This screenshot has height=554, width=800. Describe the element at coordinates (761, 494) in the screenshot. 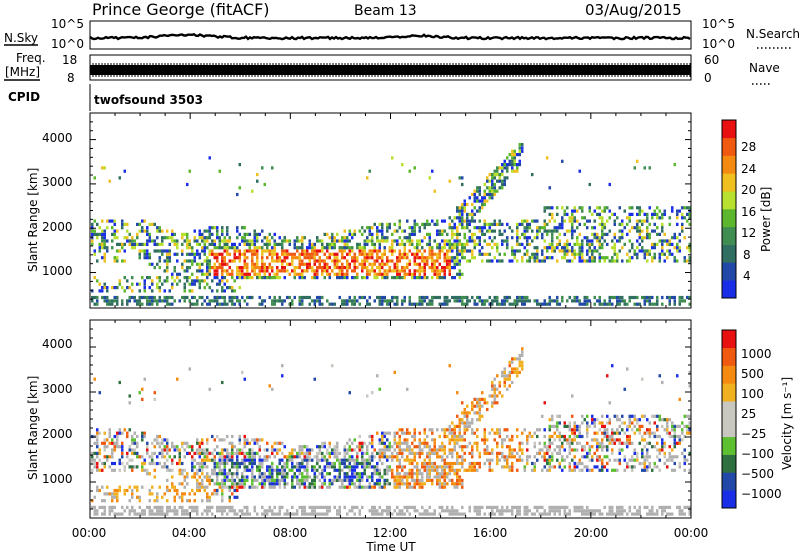

I see `velocity-cbar-tick-neg1000: −1000` at that location.